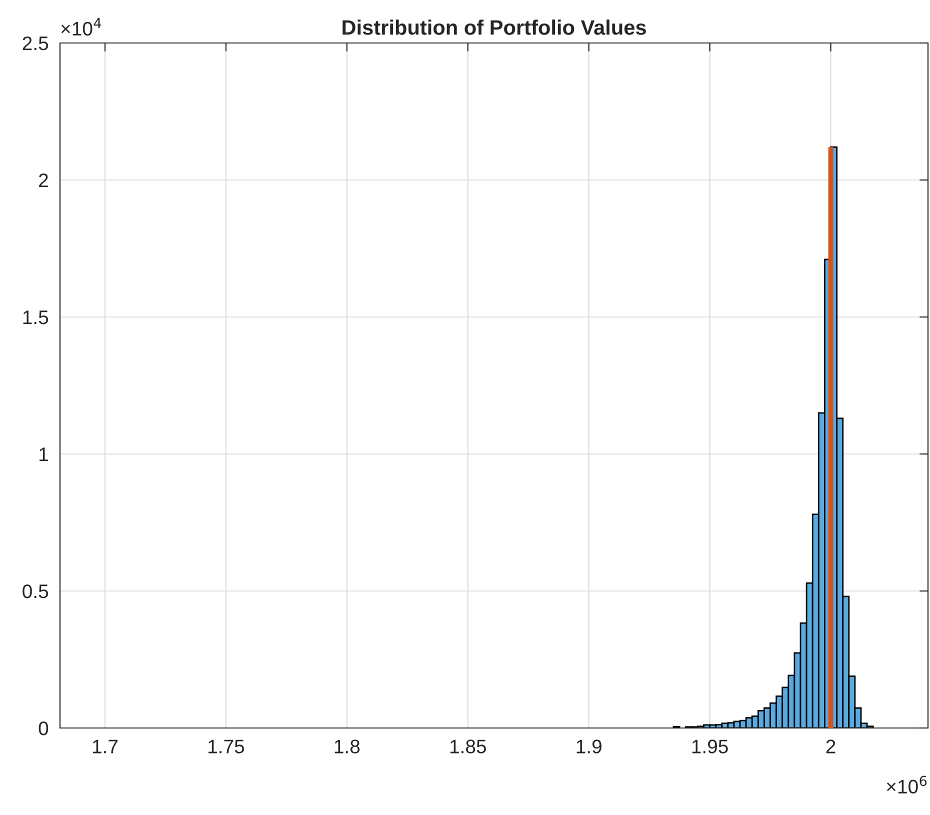 Image resolution: width=930 pixels, height=815 pixels. Describe the element at coordinates (468, 747) in the screenshot. I see `x-tick-label: 1.85` at that location.